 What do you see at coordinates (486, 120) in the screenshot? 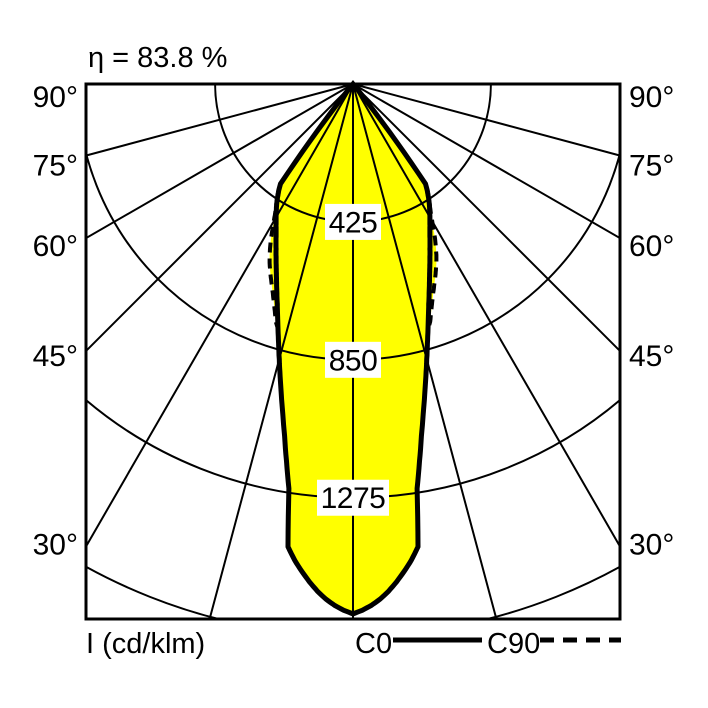
I see `radial-grid-line-r75` at bounding box center [486, 120].